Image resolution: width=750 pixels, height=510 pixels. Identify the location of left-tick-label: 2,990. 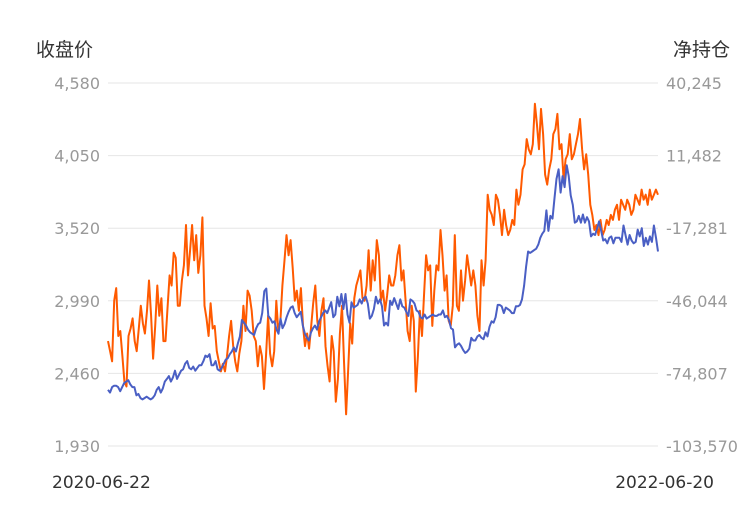
(77, 301).